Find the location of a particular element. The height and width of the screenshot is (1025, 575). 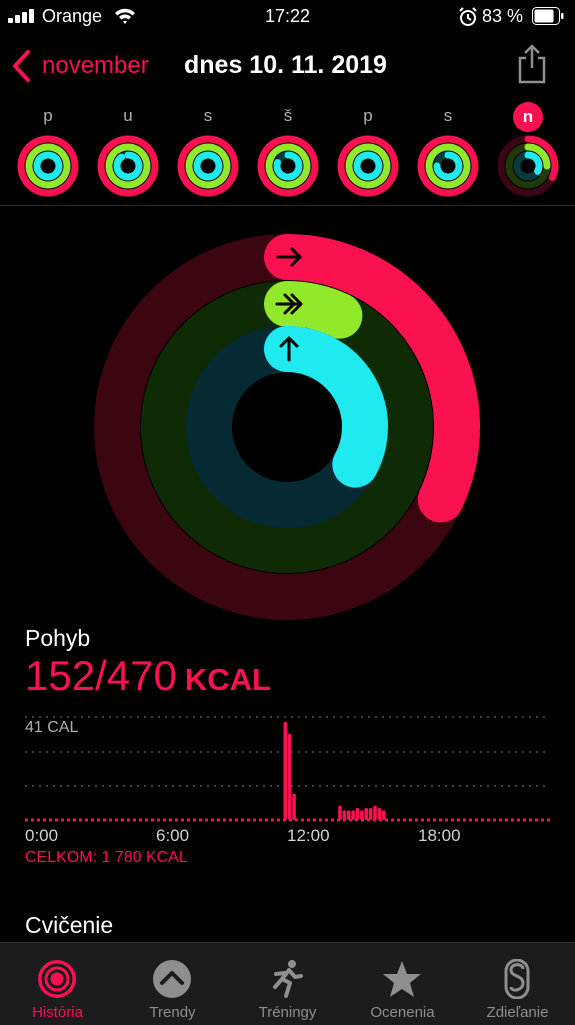

exercise-section-title: Cvičenie is located at coordinates (69, 925).